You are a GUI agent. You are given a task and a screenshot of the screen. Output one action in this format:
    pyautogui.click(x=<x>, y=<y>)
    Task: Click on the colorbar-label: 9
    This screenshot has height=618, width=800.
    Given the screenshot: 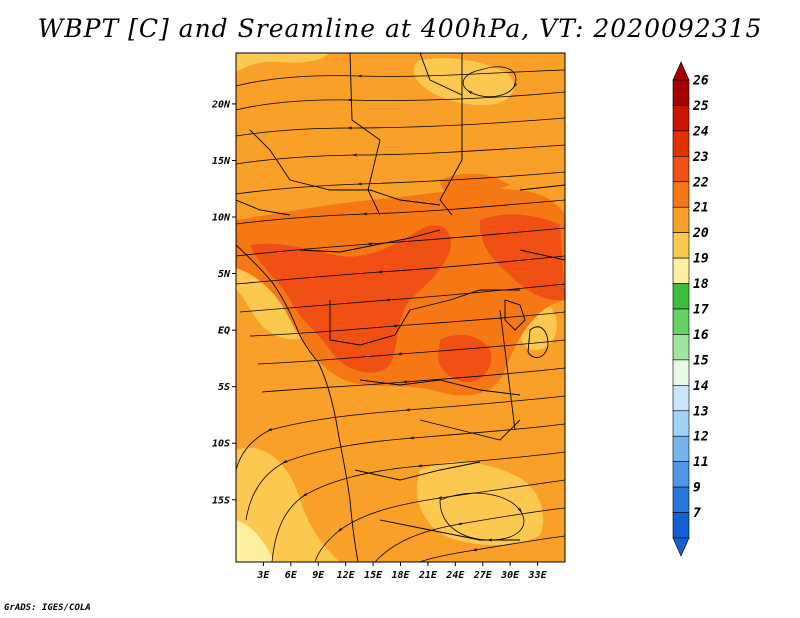 What is the action you would take?
    pyautogui.click(x=697, y=488)
    